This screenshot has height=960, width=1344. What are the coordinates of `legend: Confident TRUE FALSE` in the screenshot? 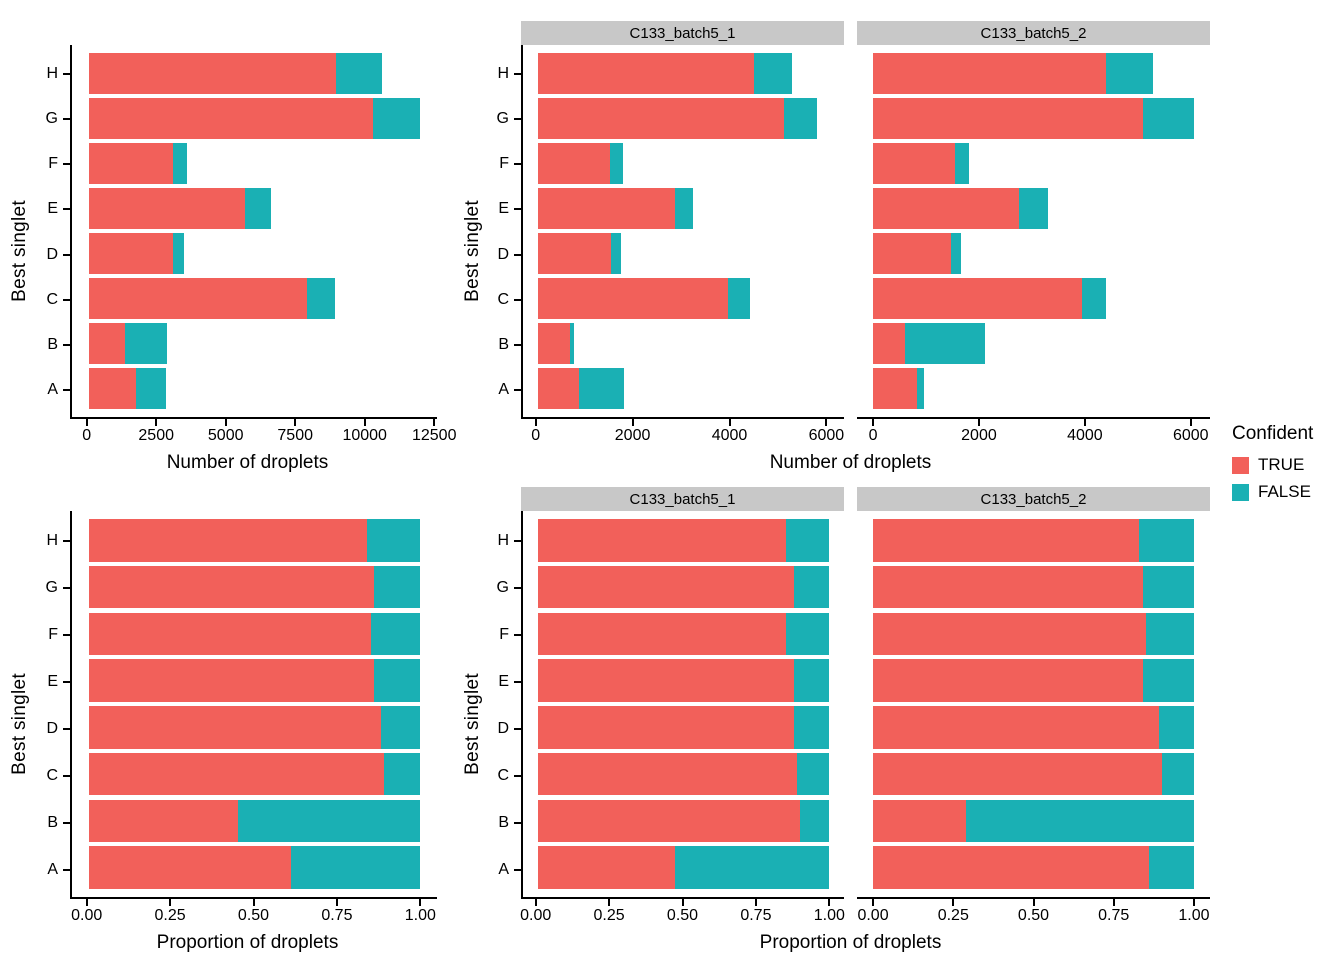 It's located at (1277, 480).